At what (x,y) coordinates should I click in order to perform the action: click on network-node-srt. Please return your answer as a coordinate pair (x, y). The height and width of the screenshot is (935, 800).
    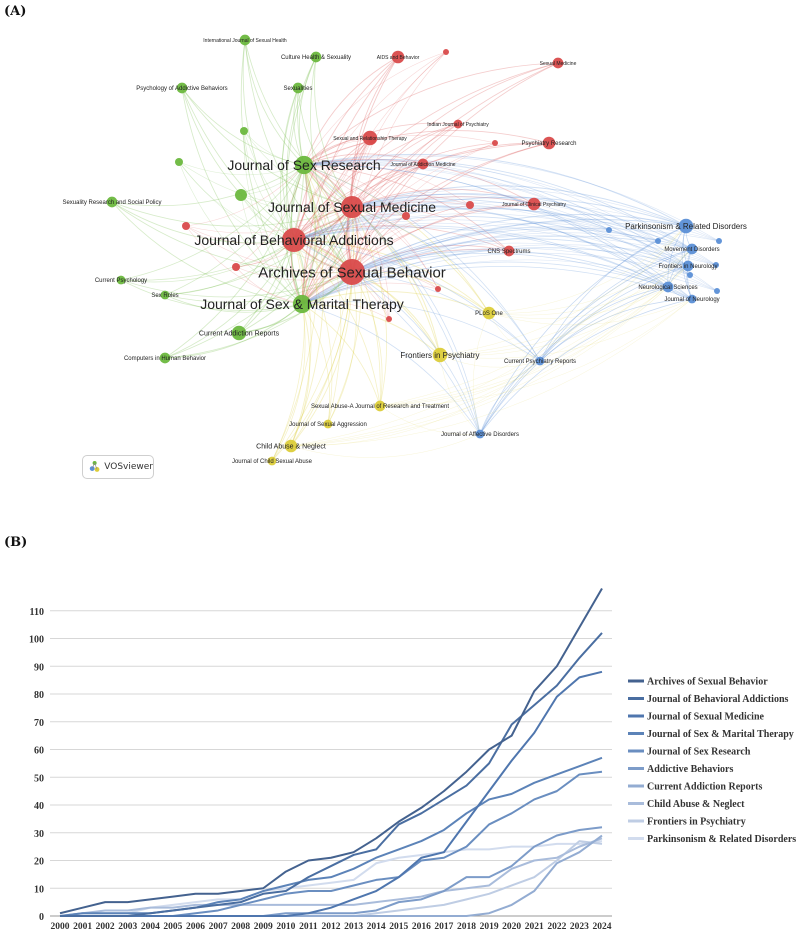
    Looking at the image, I should click on (370, 138).